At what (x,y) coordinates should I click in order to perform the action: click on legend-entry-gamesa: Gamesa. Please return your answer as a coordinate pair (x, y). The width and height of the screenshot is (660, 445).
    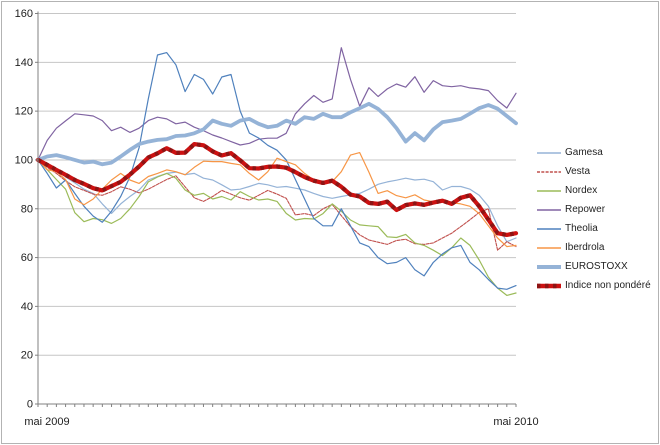
    Looking at the image, I should click on (593, 152).